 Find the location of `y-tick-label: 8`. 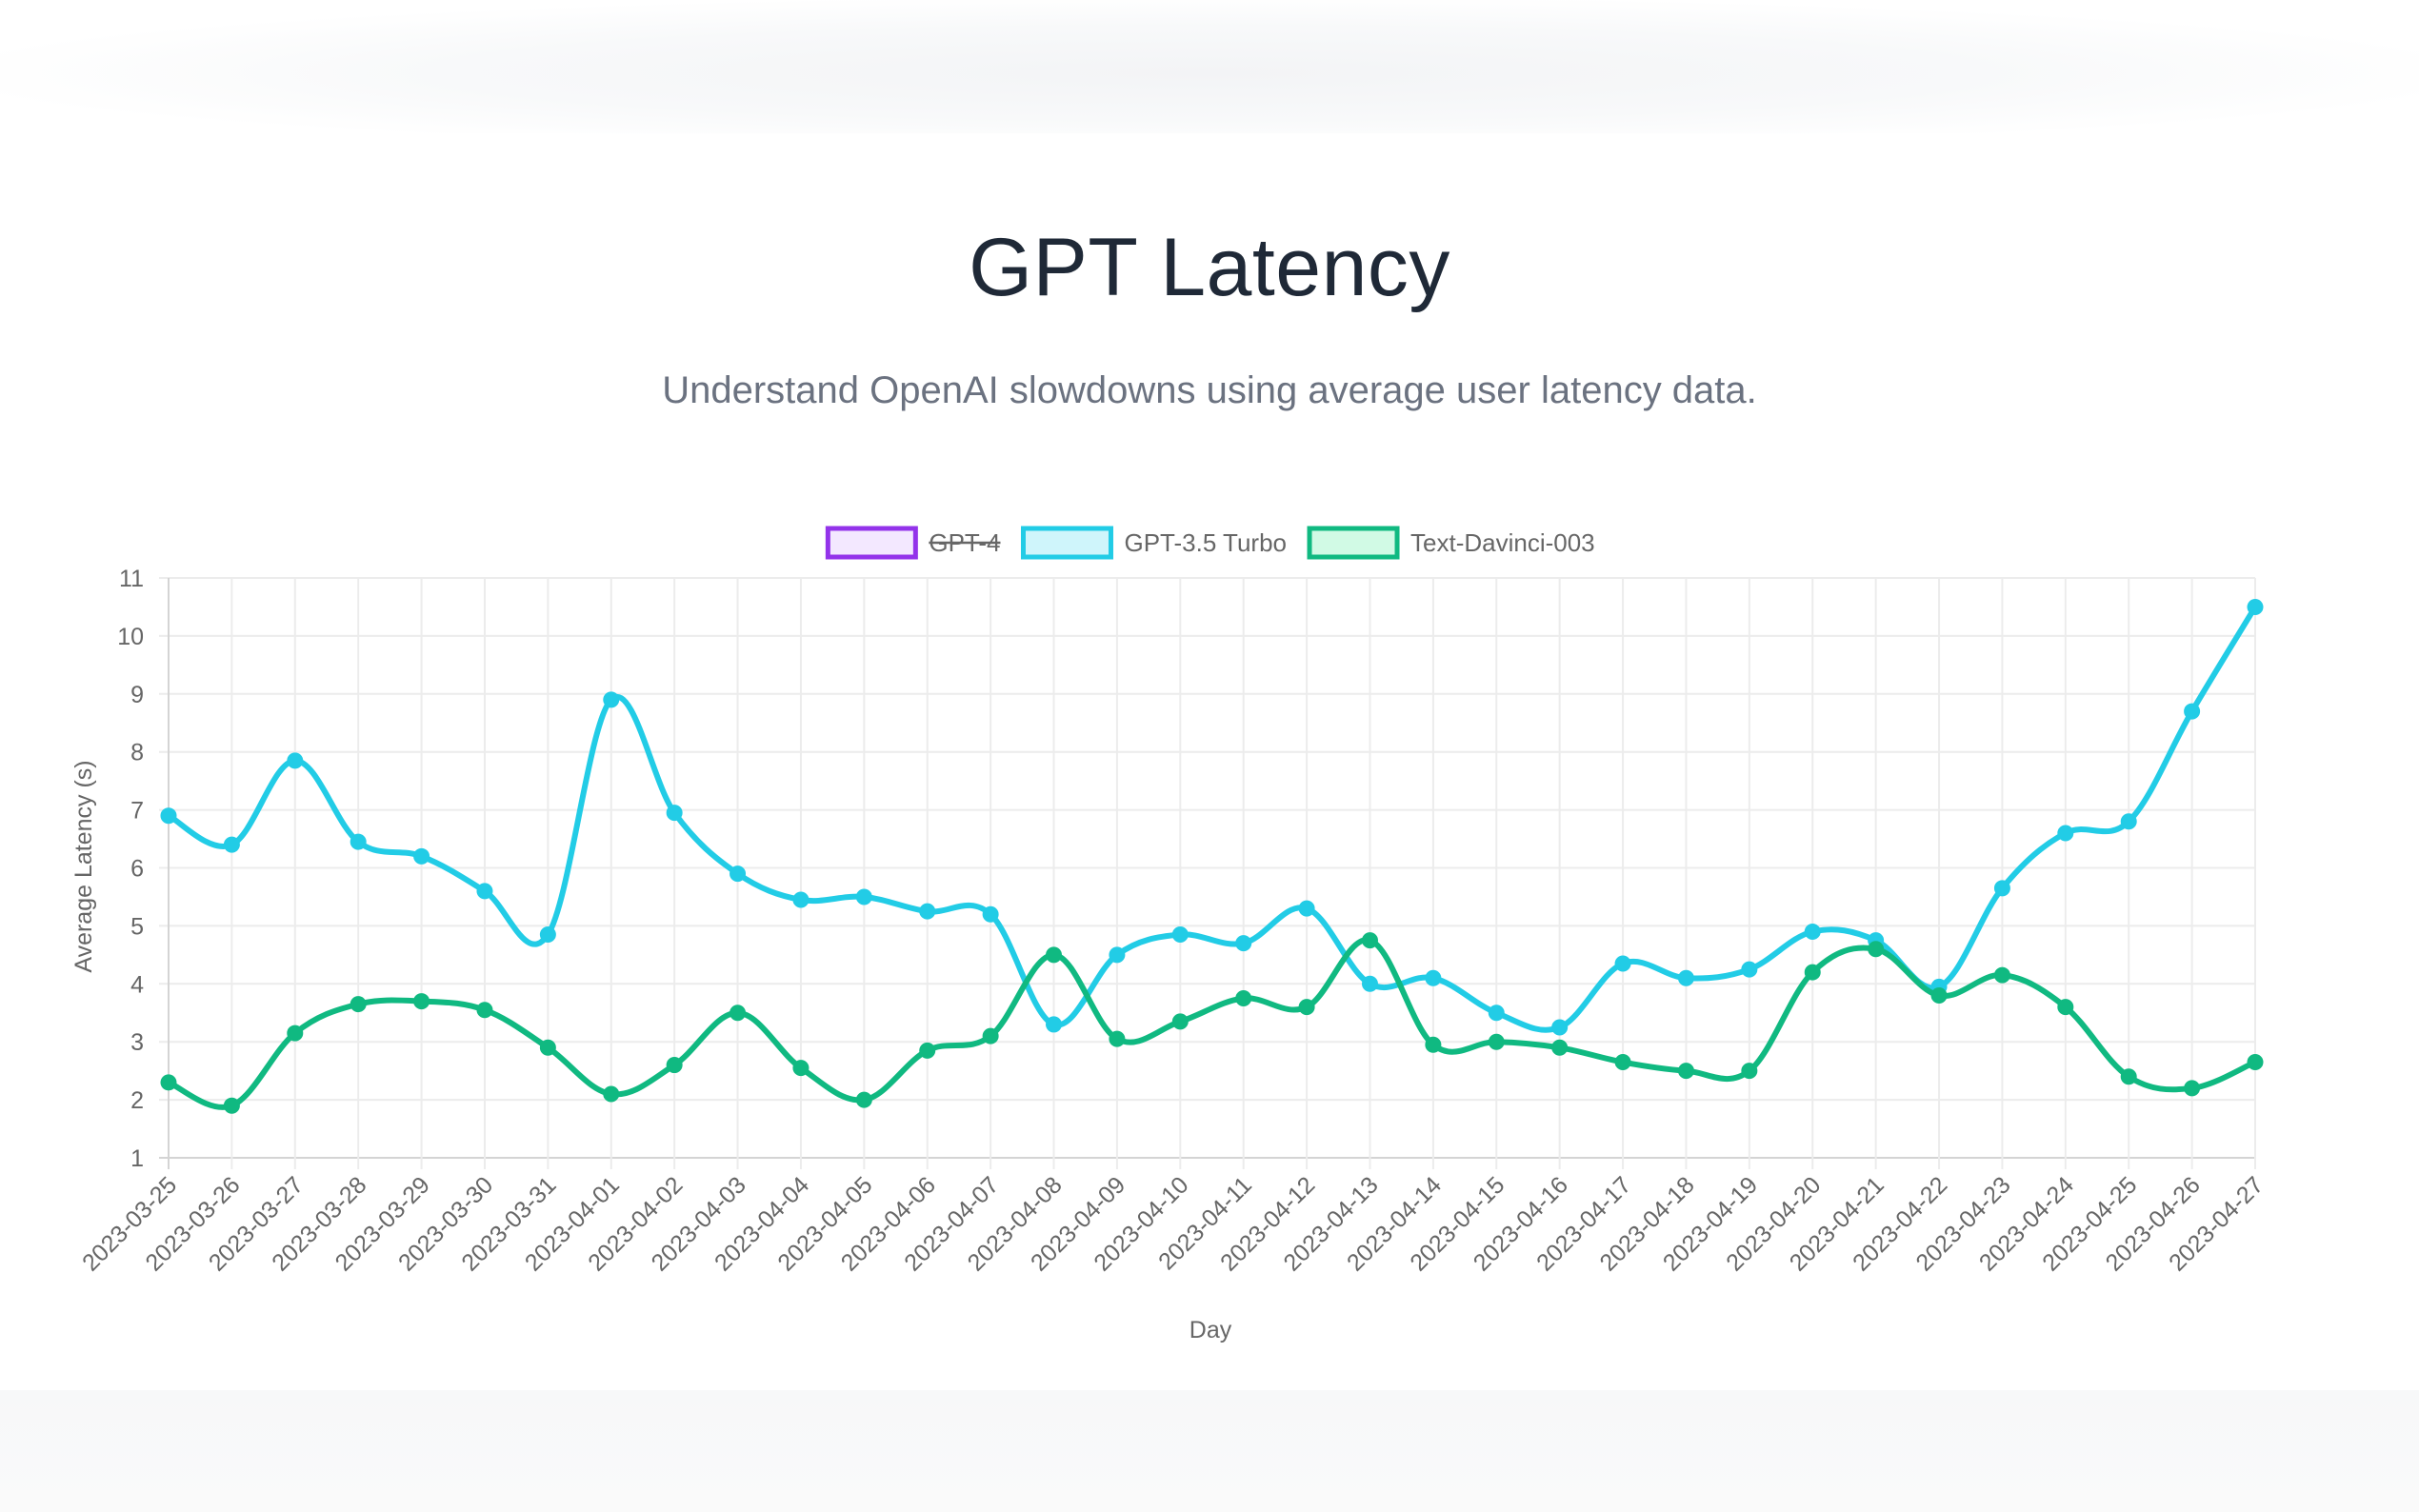

y-tick-label: 8 is located at coordinates (137, 753).